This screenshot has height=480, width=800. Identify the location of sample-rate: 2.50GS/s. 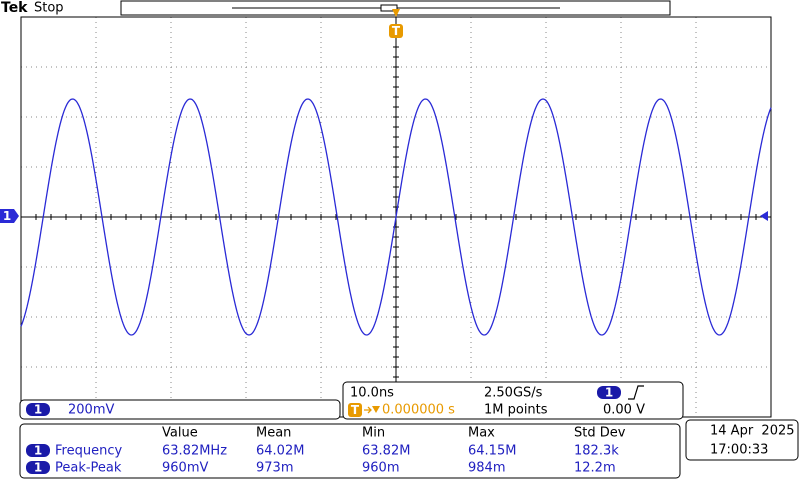
(513, 393).